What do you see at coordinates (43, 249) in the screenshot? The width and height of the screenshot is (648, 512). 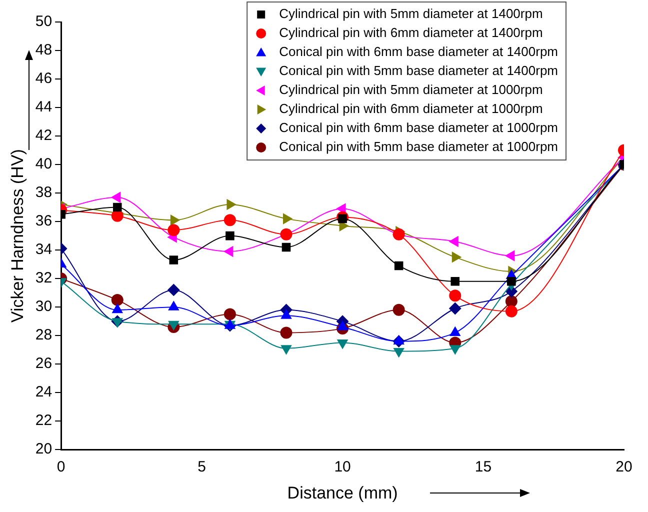 I see `y-tick-label: 34` at bounding box center [43, 249].